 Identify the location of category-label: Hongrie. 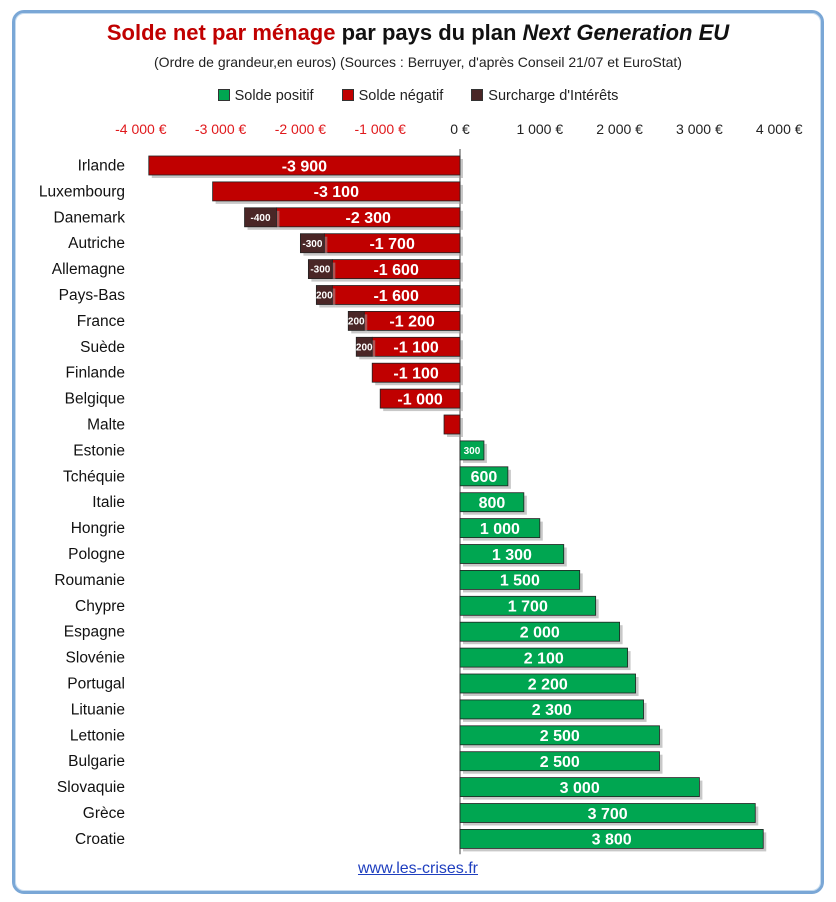
(98, 528).